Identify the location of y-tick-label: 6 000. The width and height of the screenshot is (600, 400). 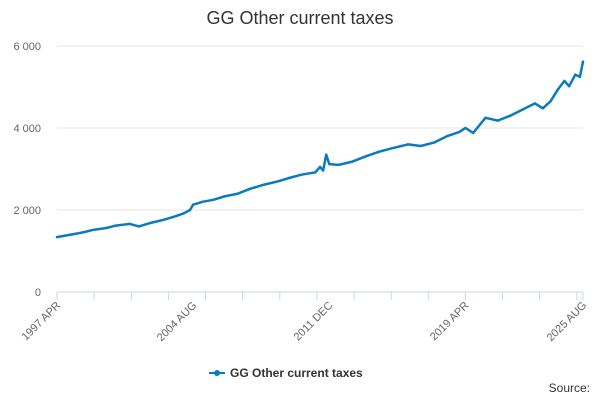
(27, 47).